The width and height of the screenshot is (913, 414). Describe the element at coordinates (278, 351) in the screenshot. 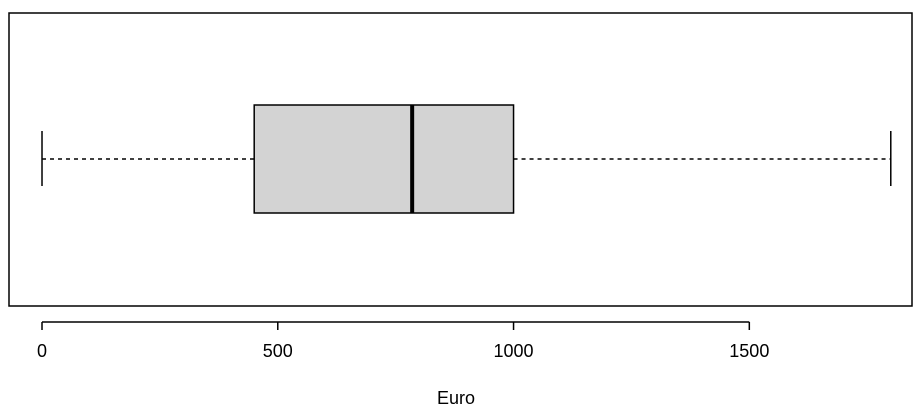

I see `x-tick-label-500: 500` at that location.